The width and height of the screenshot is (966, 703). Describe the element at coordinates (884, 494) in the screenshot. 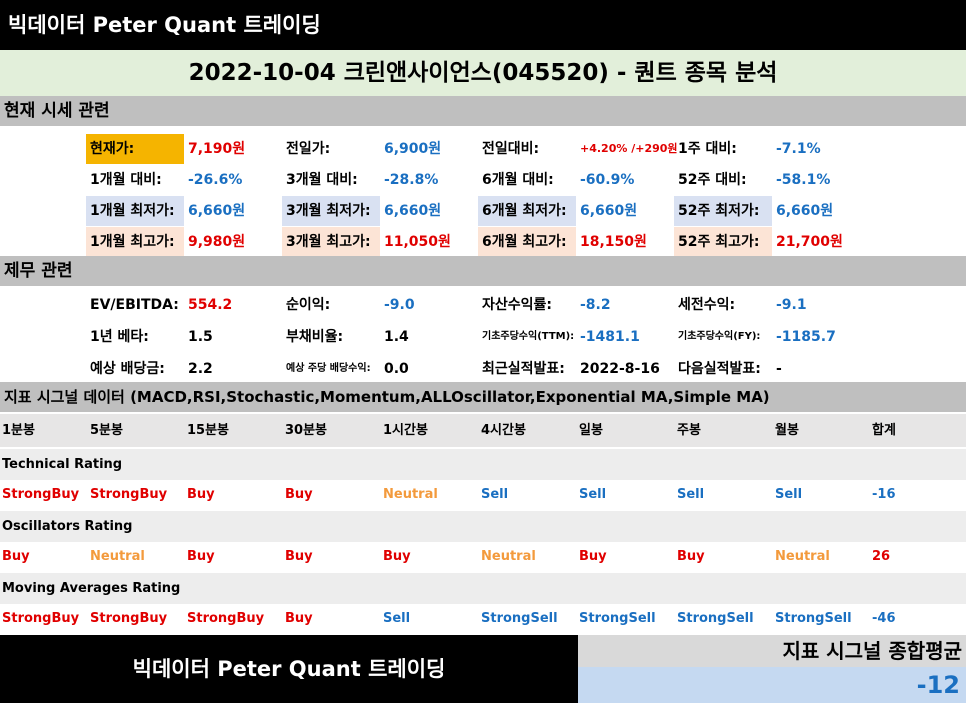

I see `signal-rating-cell: -16` at that location.